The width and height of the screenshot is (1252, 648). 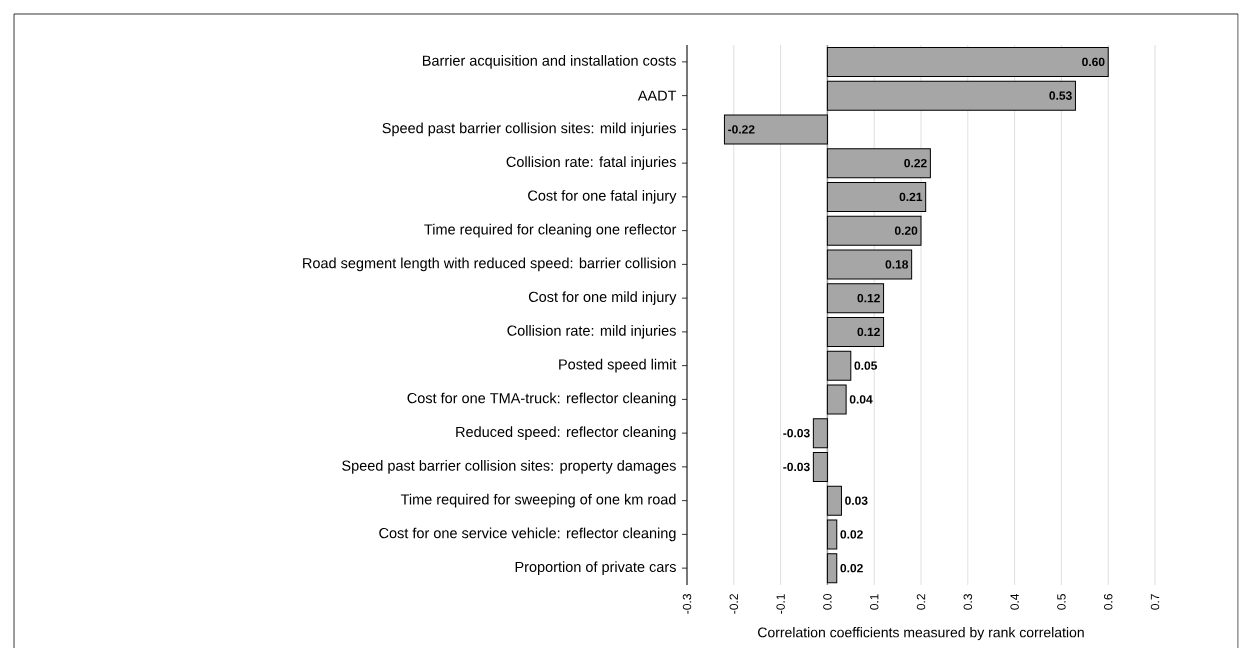 What do you see at coordinates (602, 298) in the screenshot?
I see `y-tick-label: Cost for one mild injury` at bounding box center [602, 298].